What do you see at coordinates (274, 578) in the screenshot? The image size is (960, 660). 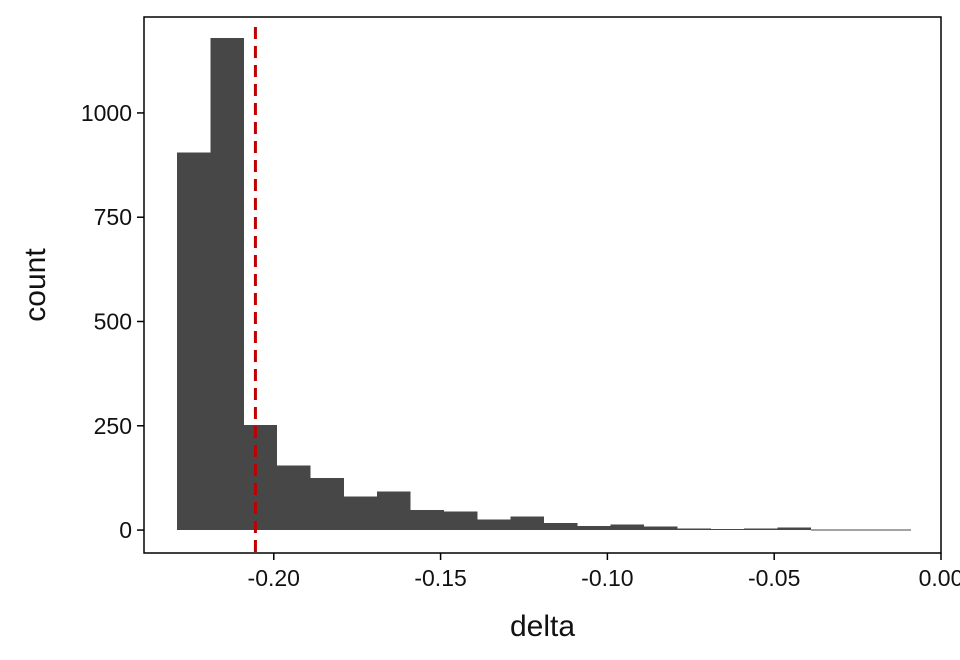 I see `x-tick-label: -0.20` at bounding box center [274, 578].